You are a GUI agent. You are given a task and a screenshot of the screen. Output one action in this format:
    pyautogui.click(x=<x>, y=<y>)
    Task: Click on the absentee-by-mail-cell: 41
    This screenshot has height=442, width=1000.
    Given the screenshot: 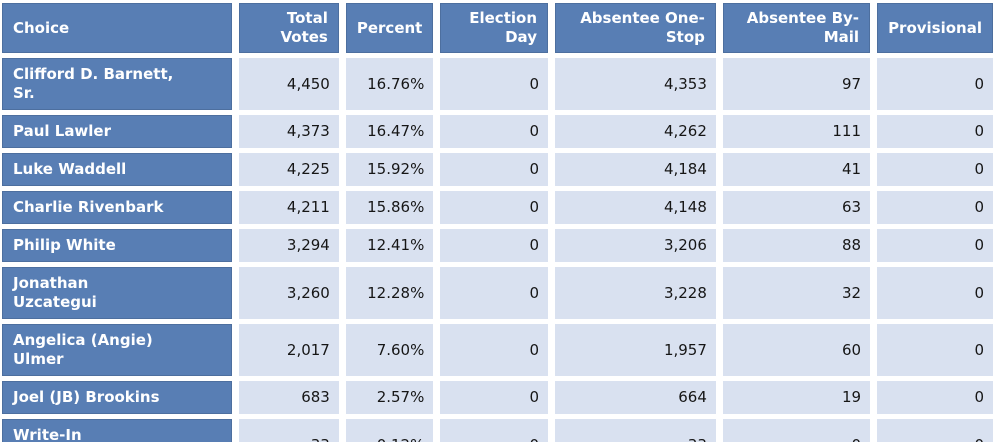 What is the action you would take?
    pyautogui.click(x=796, y=169)
    